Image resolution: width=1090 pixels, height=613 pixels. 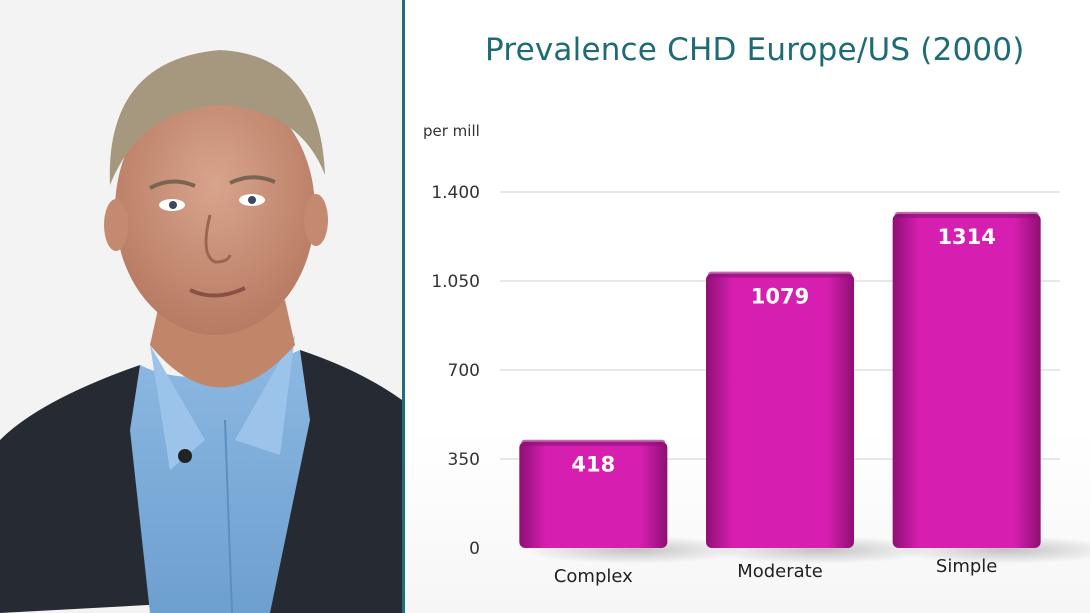 I want to click on category-labels: Complex Moderate Simple, so click(x=776, y=571).